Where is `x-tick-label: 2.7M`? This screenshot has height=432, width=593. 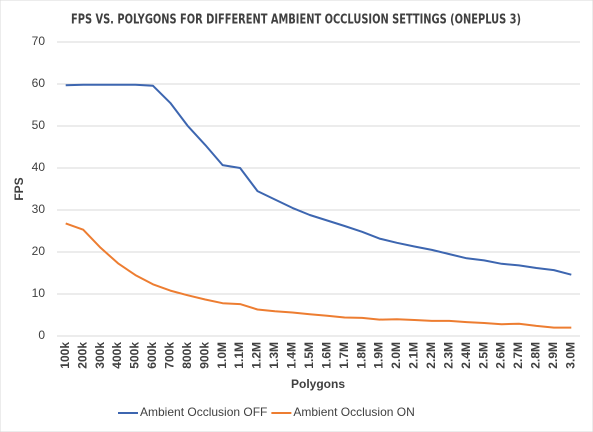
x-tick-label: 2.7M is located at coordinates (518, 355).